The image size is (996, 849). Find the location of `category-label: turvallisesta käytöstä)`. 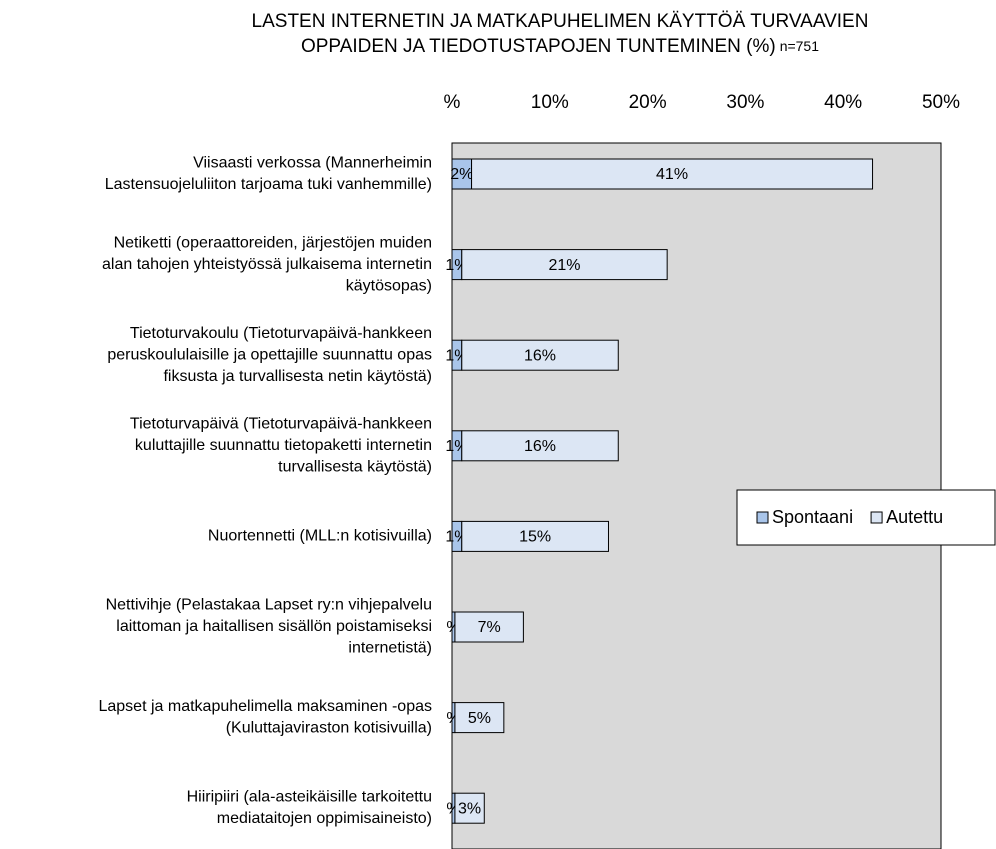

category-label: turvallisesta käytöstä) is located at coordinates (355, 467).